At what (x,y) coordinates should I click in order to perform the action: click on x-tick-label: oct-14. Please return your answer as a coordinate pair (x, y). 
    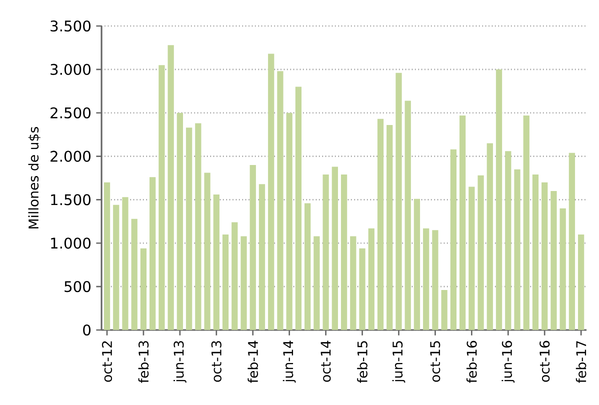
    Looking at the image, I should click on (325, 361).